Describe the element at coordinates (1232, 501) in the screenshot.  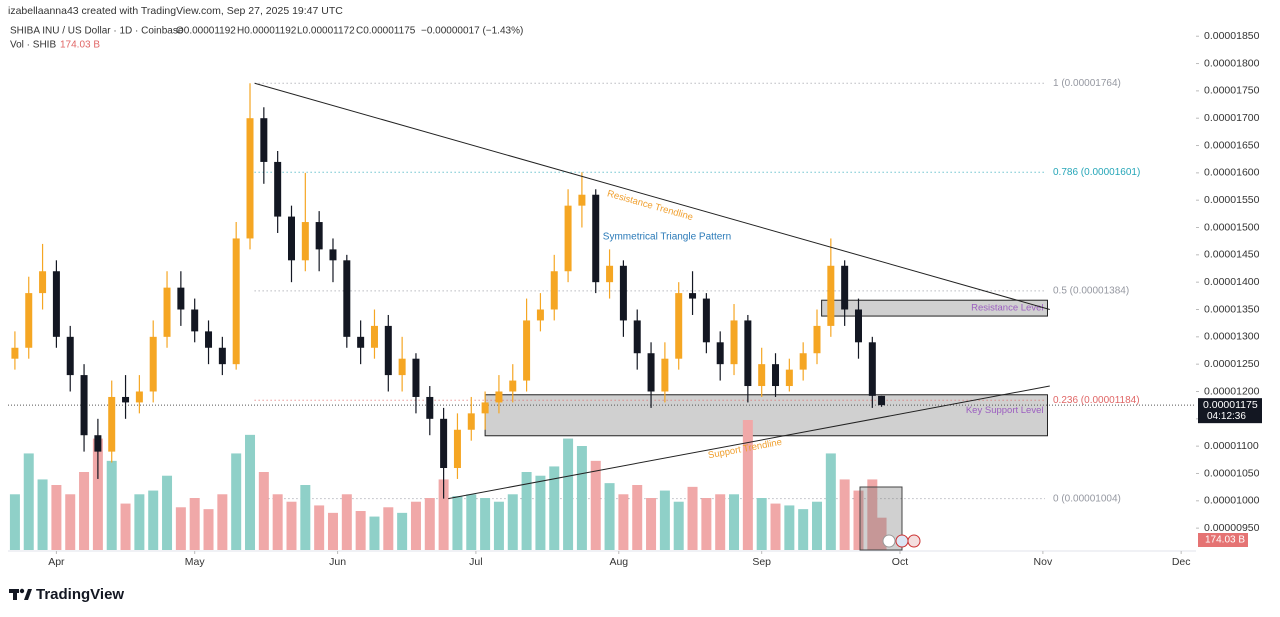
I see `y-tick-label: 0.00001000` at that location.